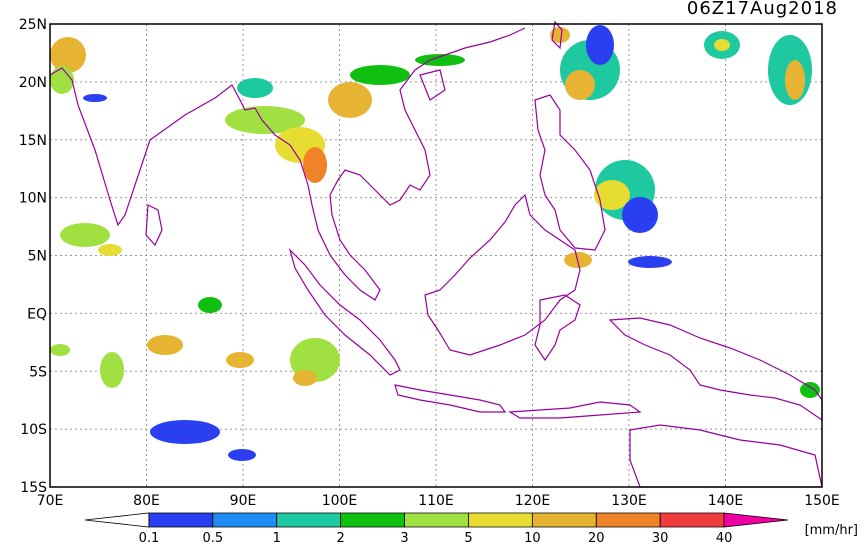  Describe the element at coordinates (33, 488) in the screenshot. I see `lat-label: 15S` at that location.